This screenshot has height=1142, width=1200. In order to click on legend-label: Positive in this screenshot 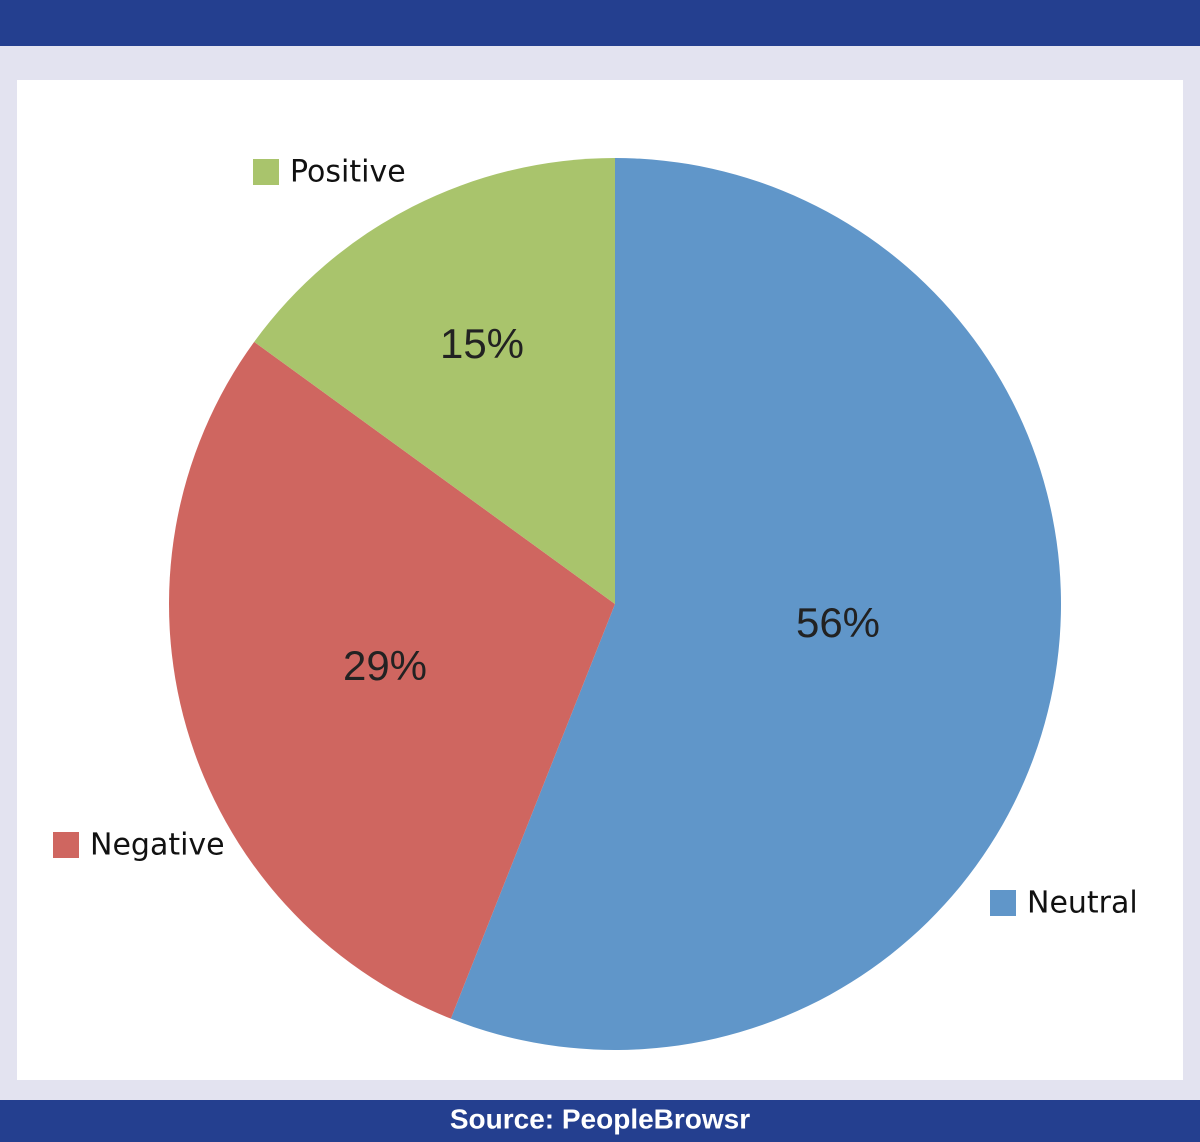, I will do `click(348, 172)`.